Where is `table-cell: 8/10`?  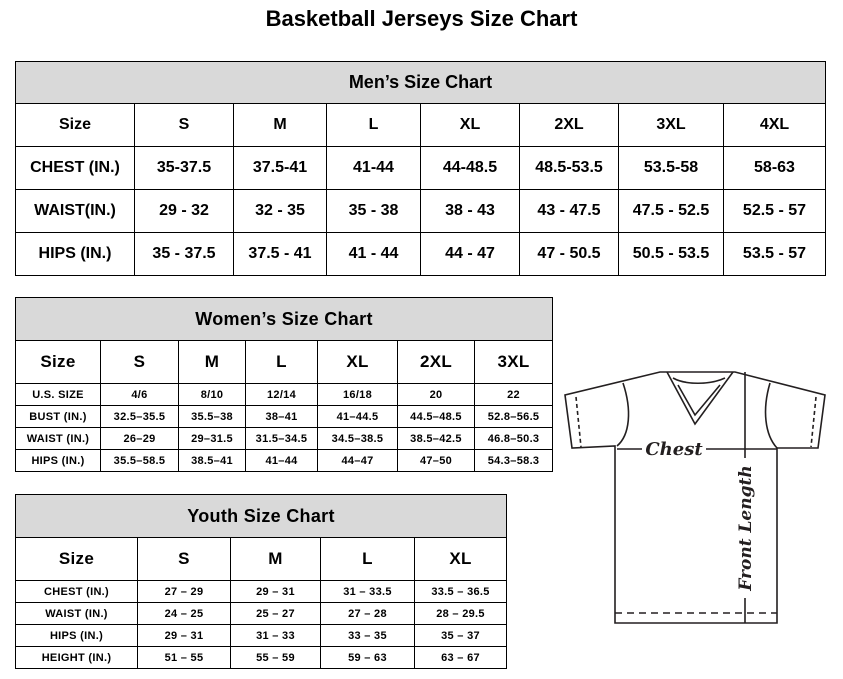
table-cell: 8/10 is located at coordinates (212, 394).